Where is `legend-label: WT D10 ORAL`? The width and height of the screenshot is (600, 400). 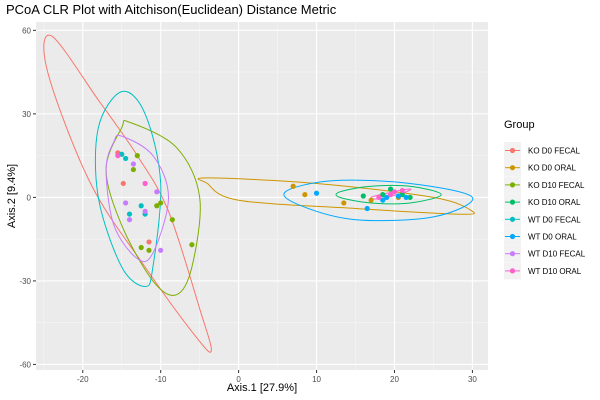 legend-label: WT D10 ORAL is located at coordinates (555, 271).